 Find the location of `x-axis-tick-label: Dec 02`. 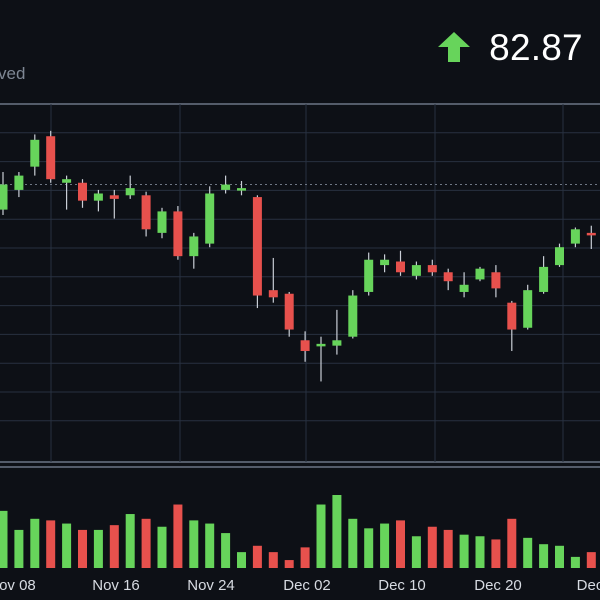

x-axis-tick-label: Dec 02 is located at coordinates (307, 585).